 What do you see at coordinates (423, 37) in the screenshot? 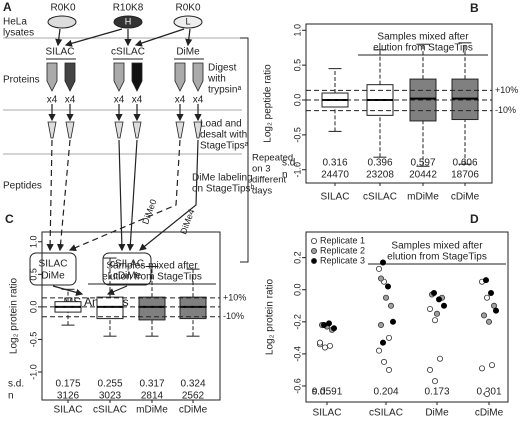
I see `annotation: Samples mixed after` at bounding box center [423, 37].